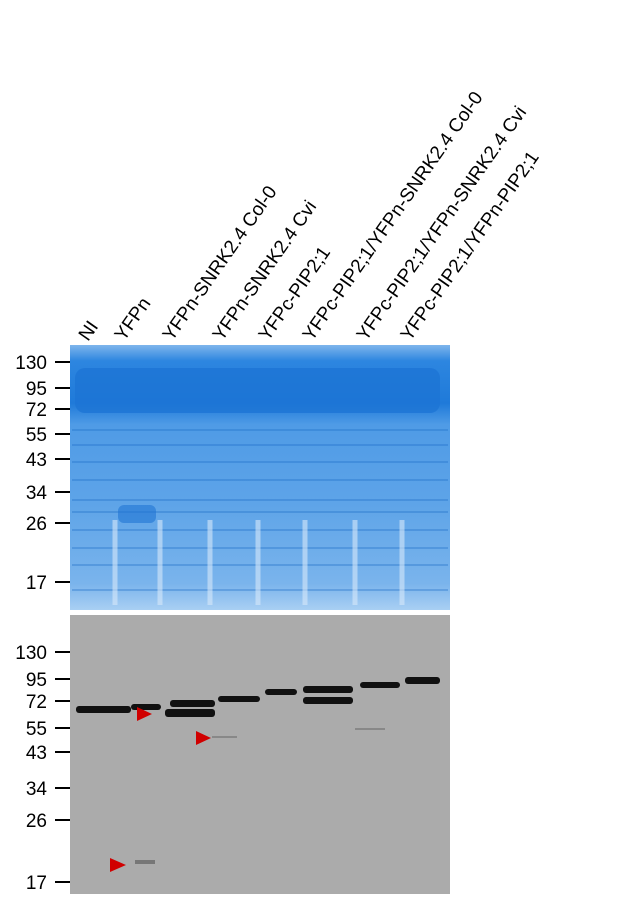  I want to click on lane-label: NI, so click(89, 331).